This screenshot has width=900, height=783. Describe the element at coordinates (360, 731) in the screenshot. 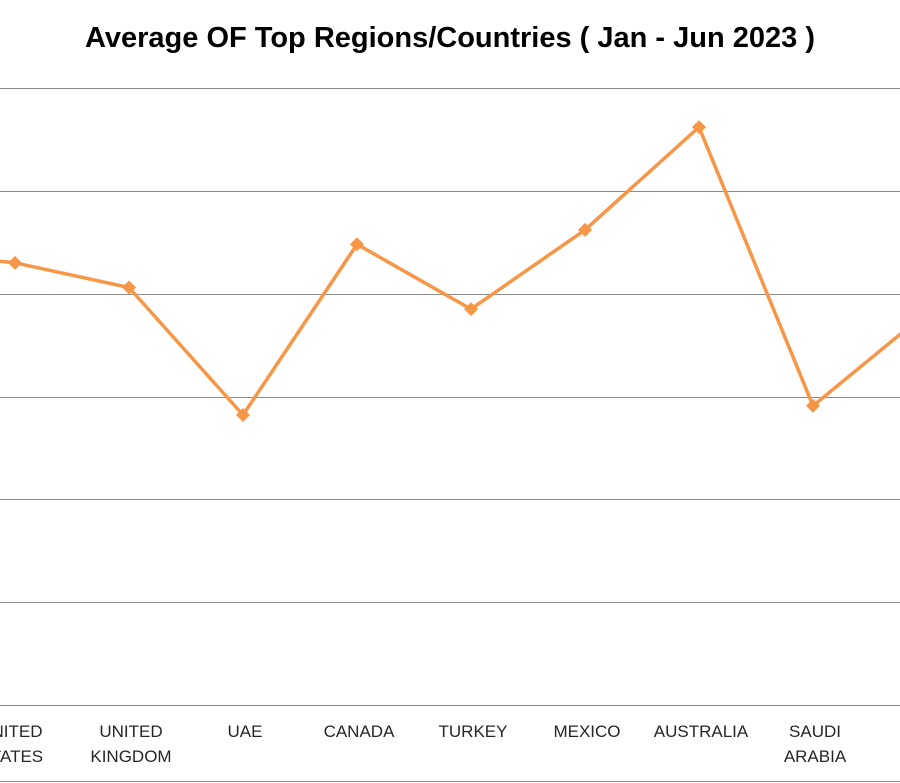

I see `x-tick-label: CANADA` at that location.